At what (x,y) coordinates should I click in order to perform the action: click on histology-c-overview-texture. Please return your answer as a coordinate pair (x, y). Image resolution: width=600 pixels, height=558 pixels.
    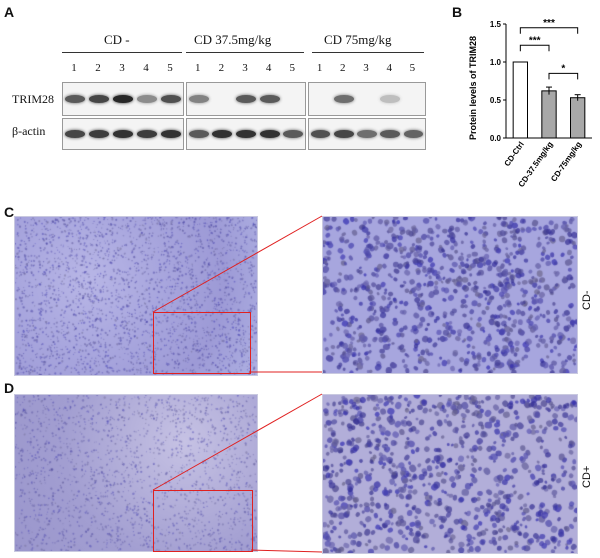
    Looking at the image, I should click on (136, 296).